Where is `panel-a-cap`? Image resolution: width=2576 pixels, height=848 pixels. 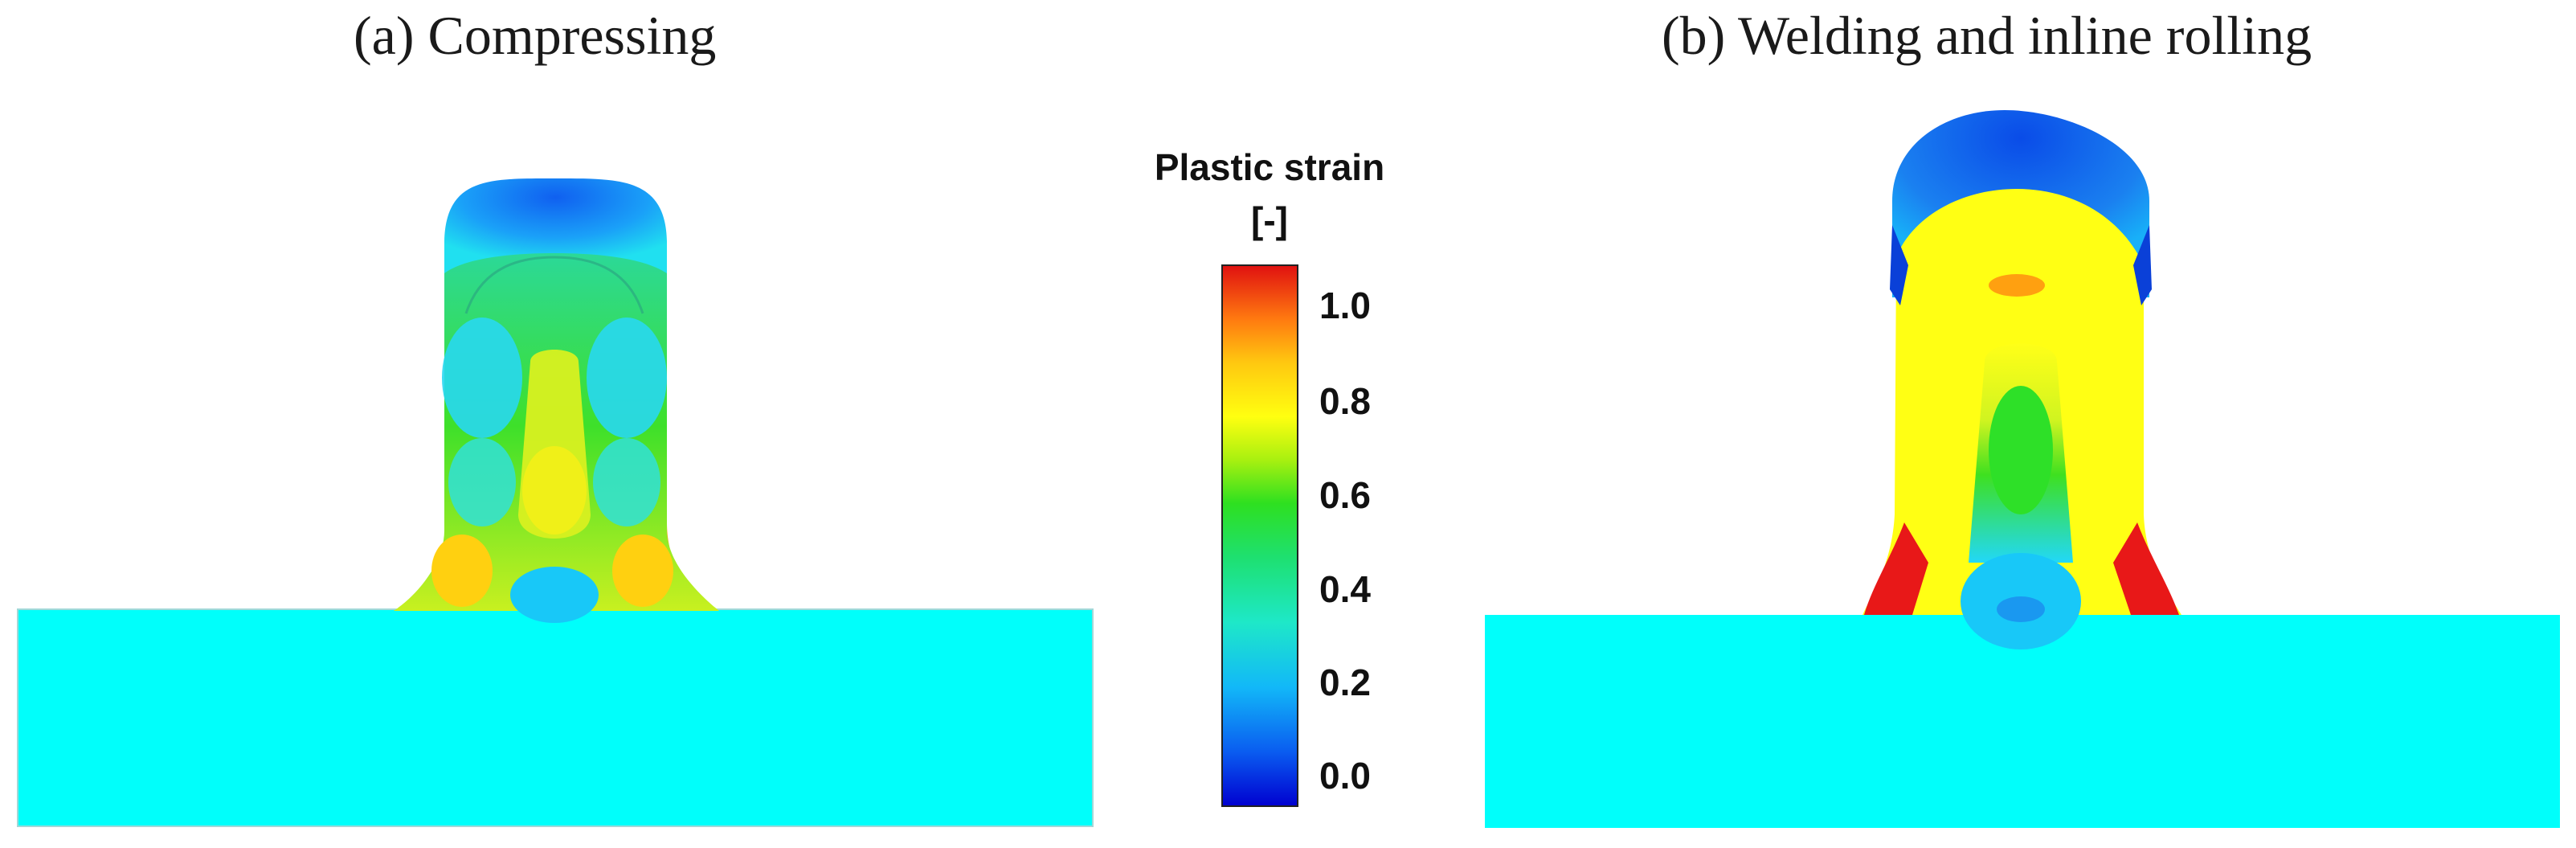 panel-a-cap is located at coordinates (555, 225).